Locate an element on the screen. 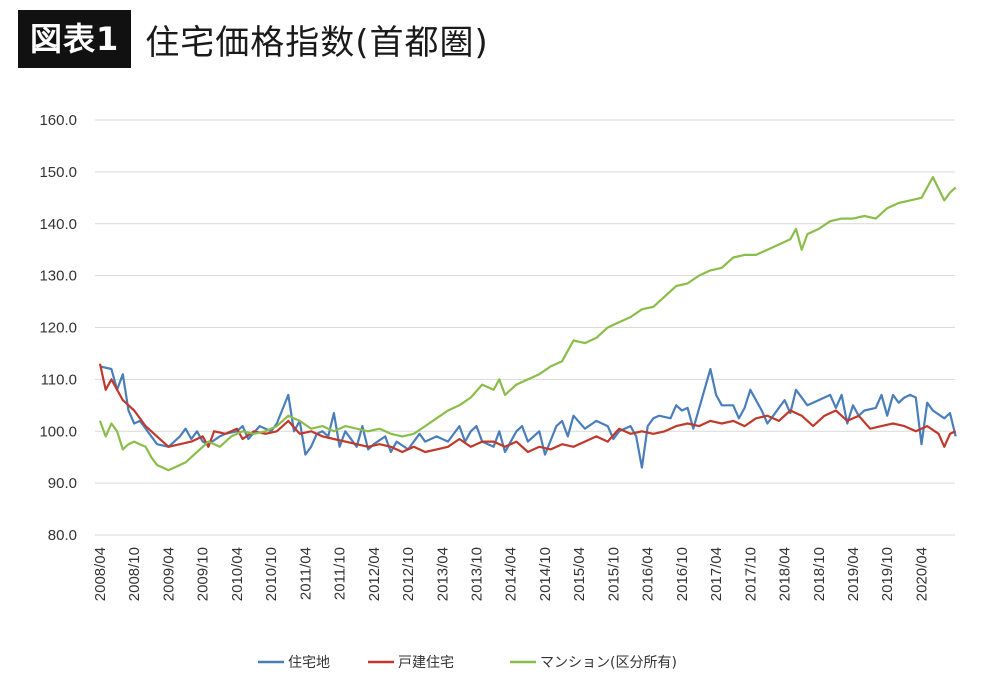 The width and height of the screenshot is (1000, 700). x-tick-label: 2014/04 is located at coordinates (511, 574).